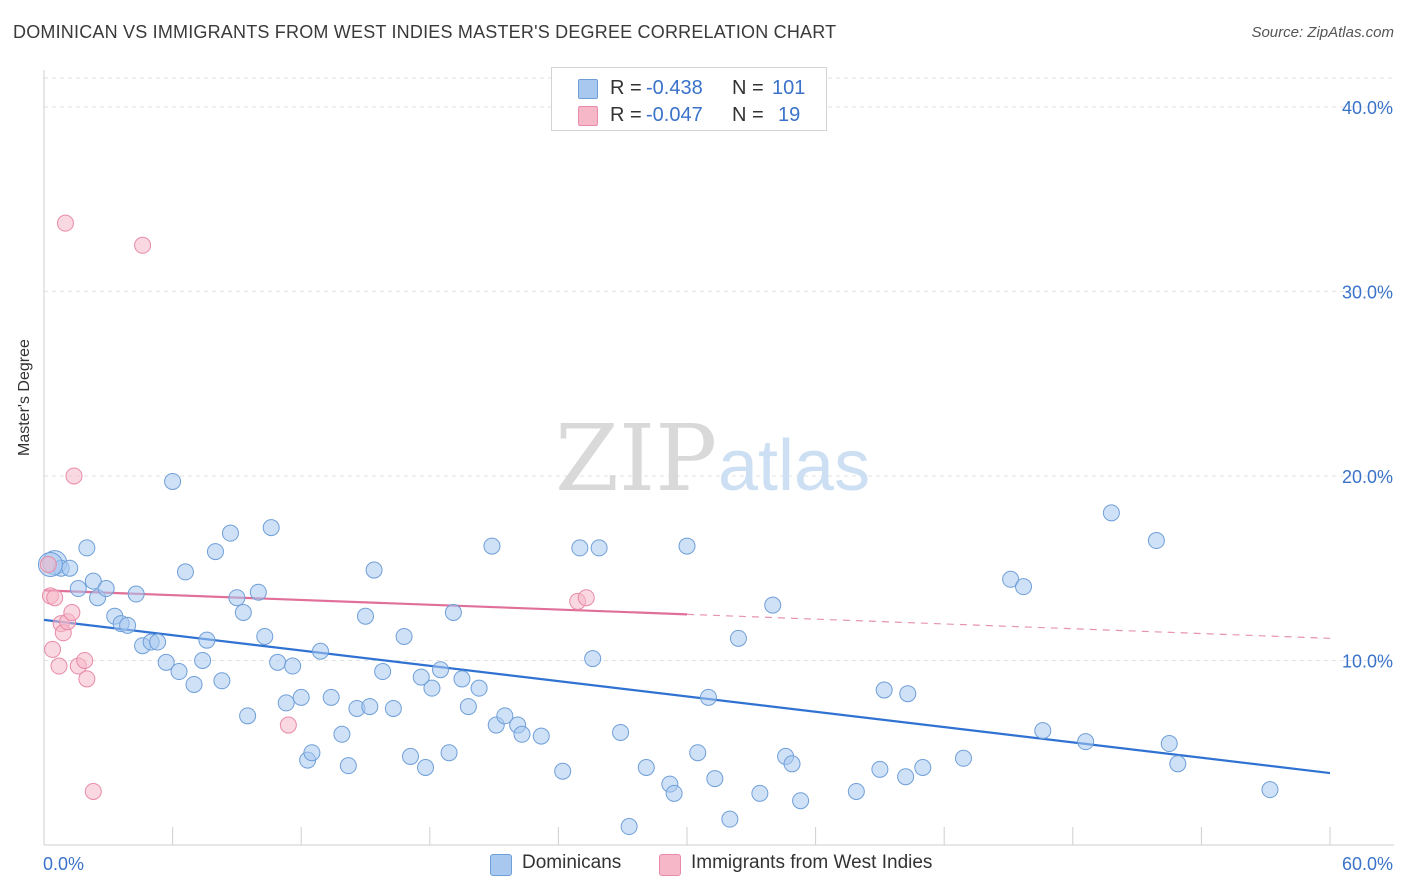 The image size is (1406, 892). I want to click on watermark-atlas: atlas, so click(794, 466).